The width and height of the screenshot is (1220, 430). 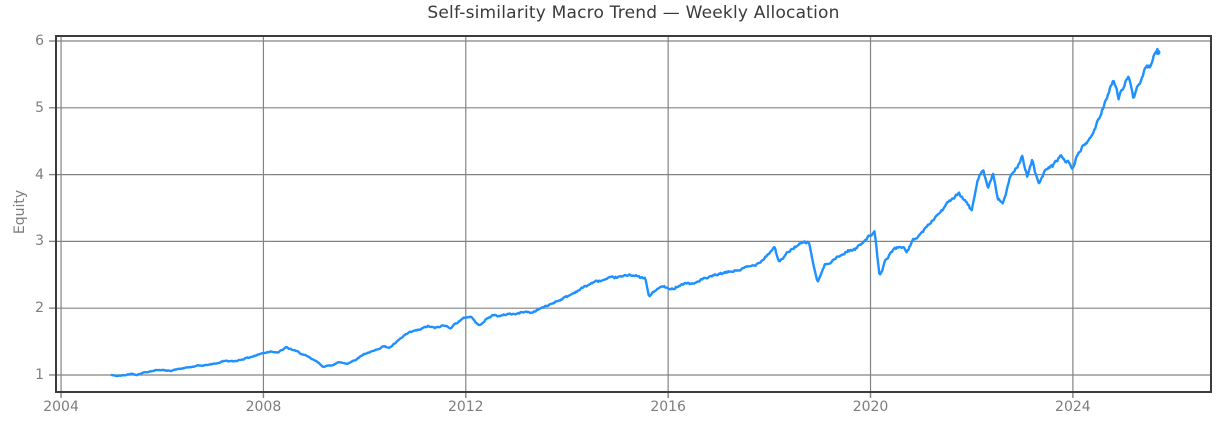 What do you see at coordinates (870, 407) in the screenshot?
I see `x-tick-label: 2020` at bounding box center [870, 407].